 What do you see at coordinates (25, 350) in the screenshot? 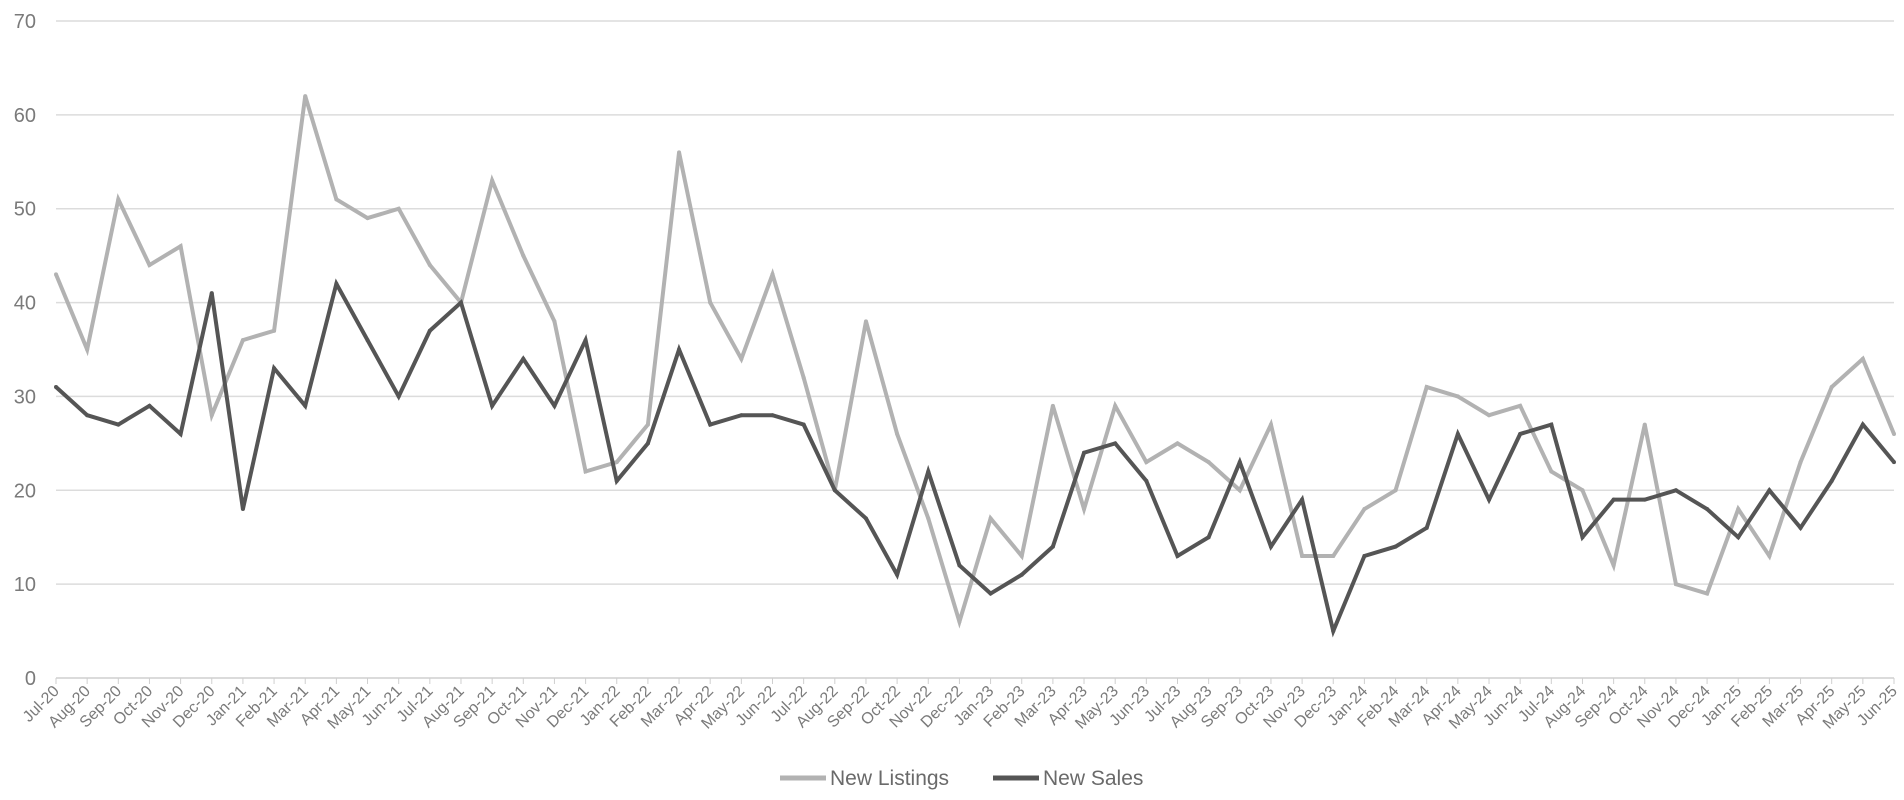
I see `y-axis: 0 10 20 30 40 50 60 70` at bounding box center [25, 350].